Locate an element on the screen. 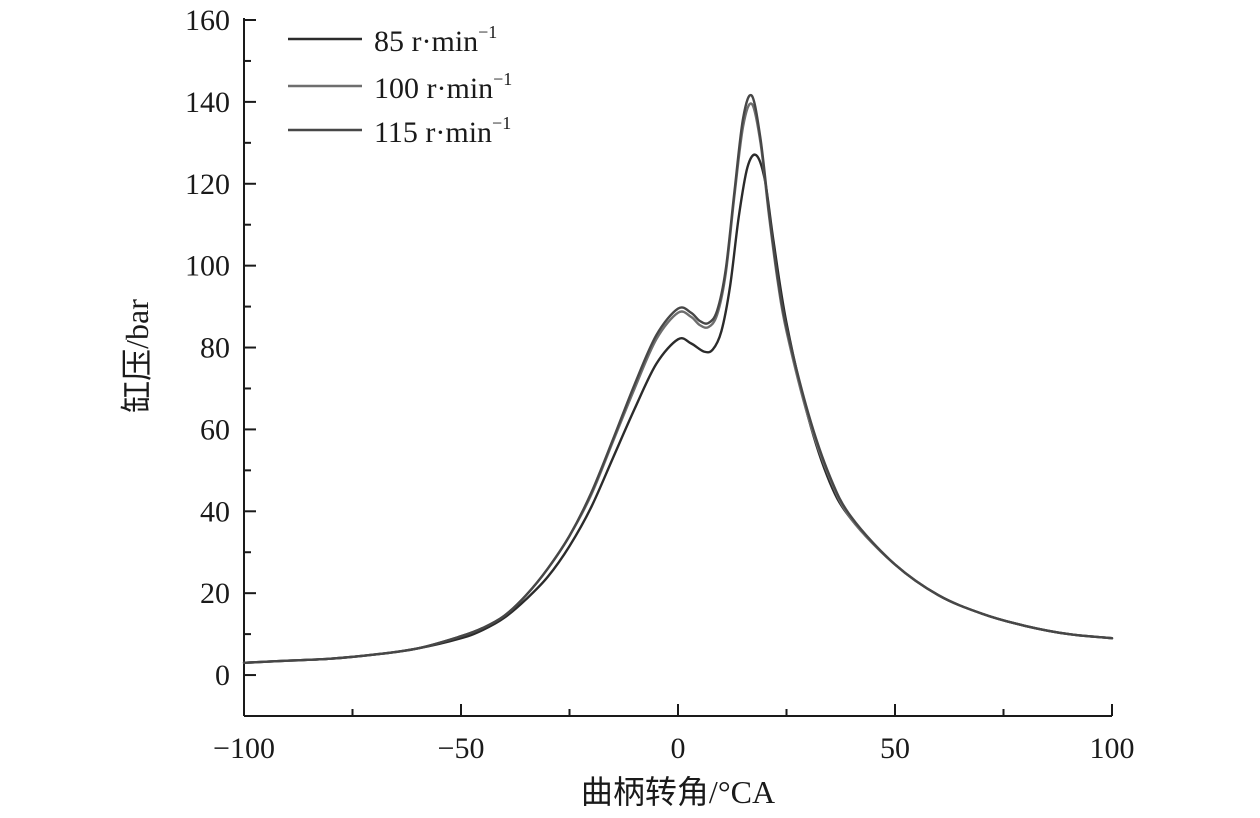  y-tick-label: 60 is located at coordinates (215, 429).